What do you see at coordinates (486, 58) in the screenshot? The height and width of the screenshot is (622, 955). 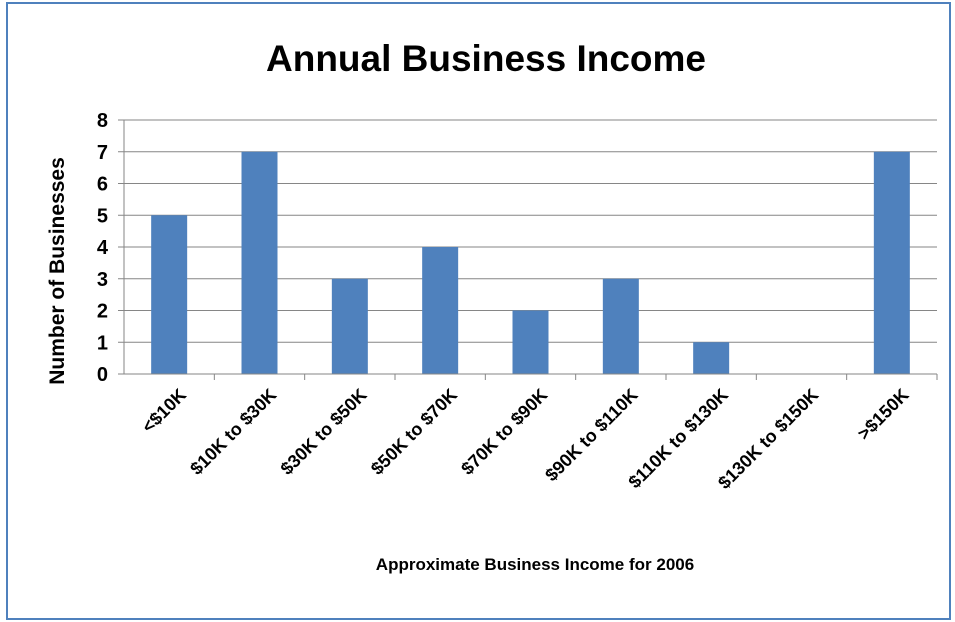 I see `chart-title: Annual Business Income` at bounding box center [486, 58].